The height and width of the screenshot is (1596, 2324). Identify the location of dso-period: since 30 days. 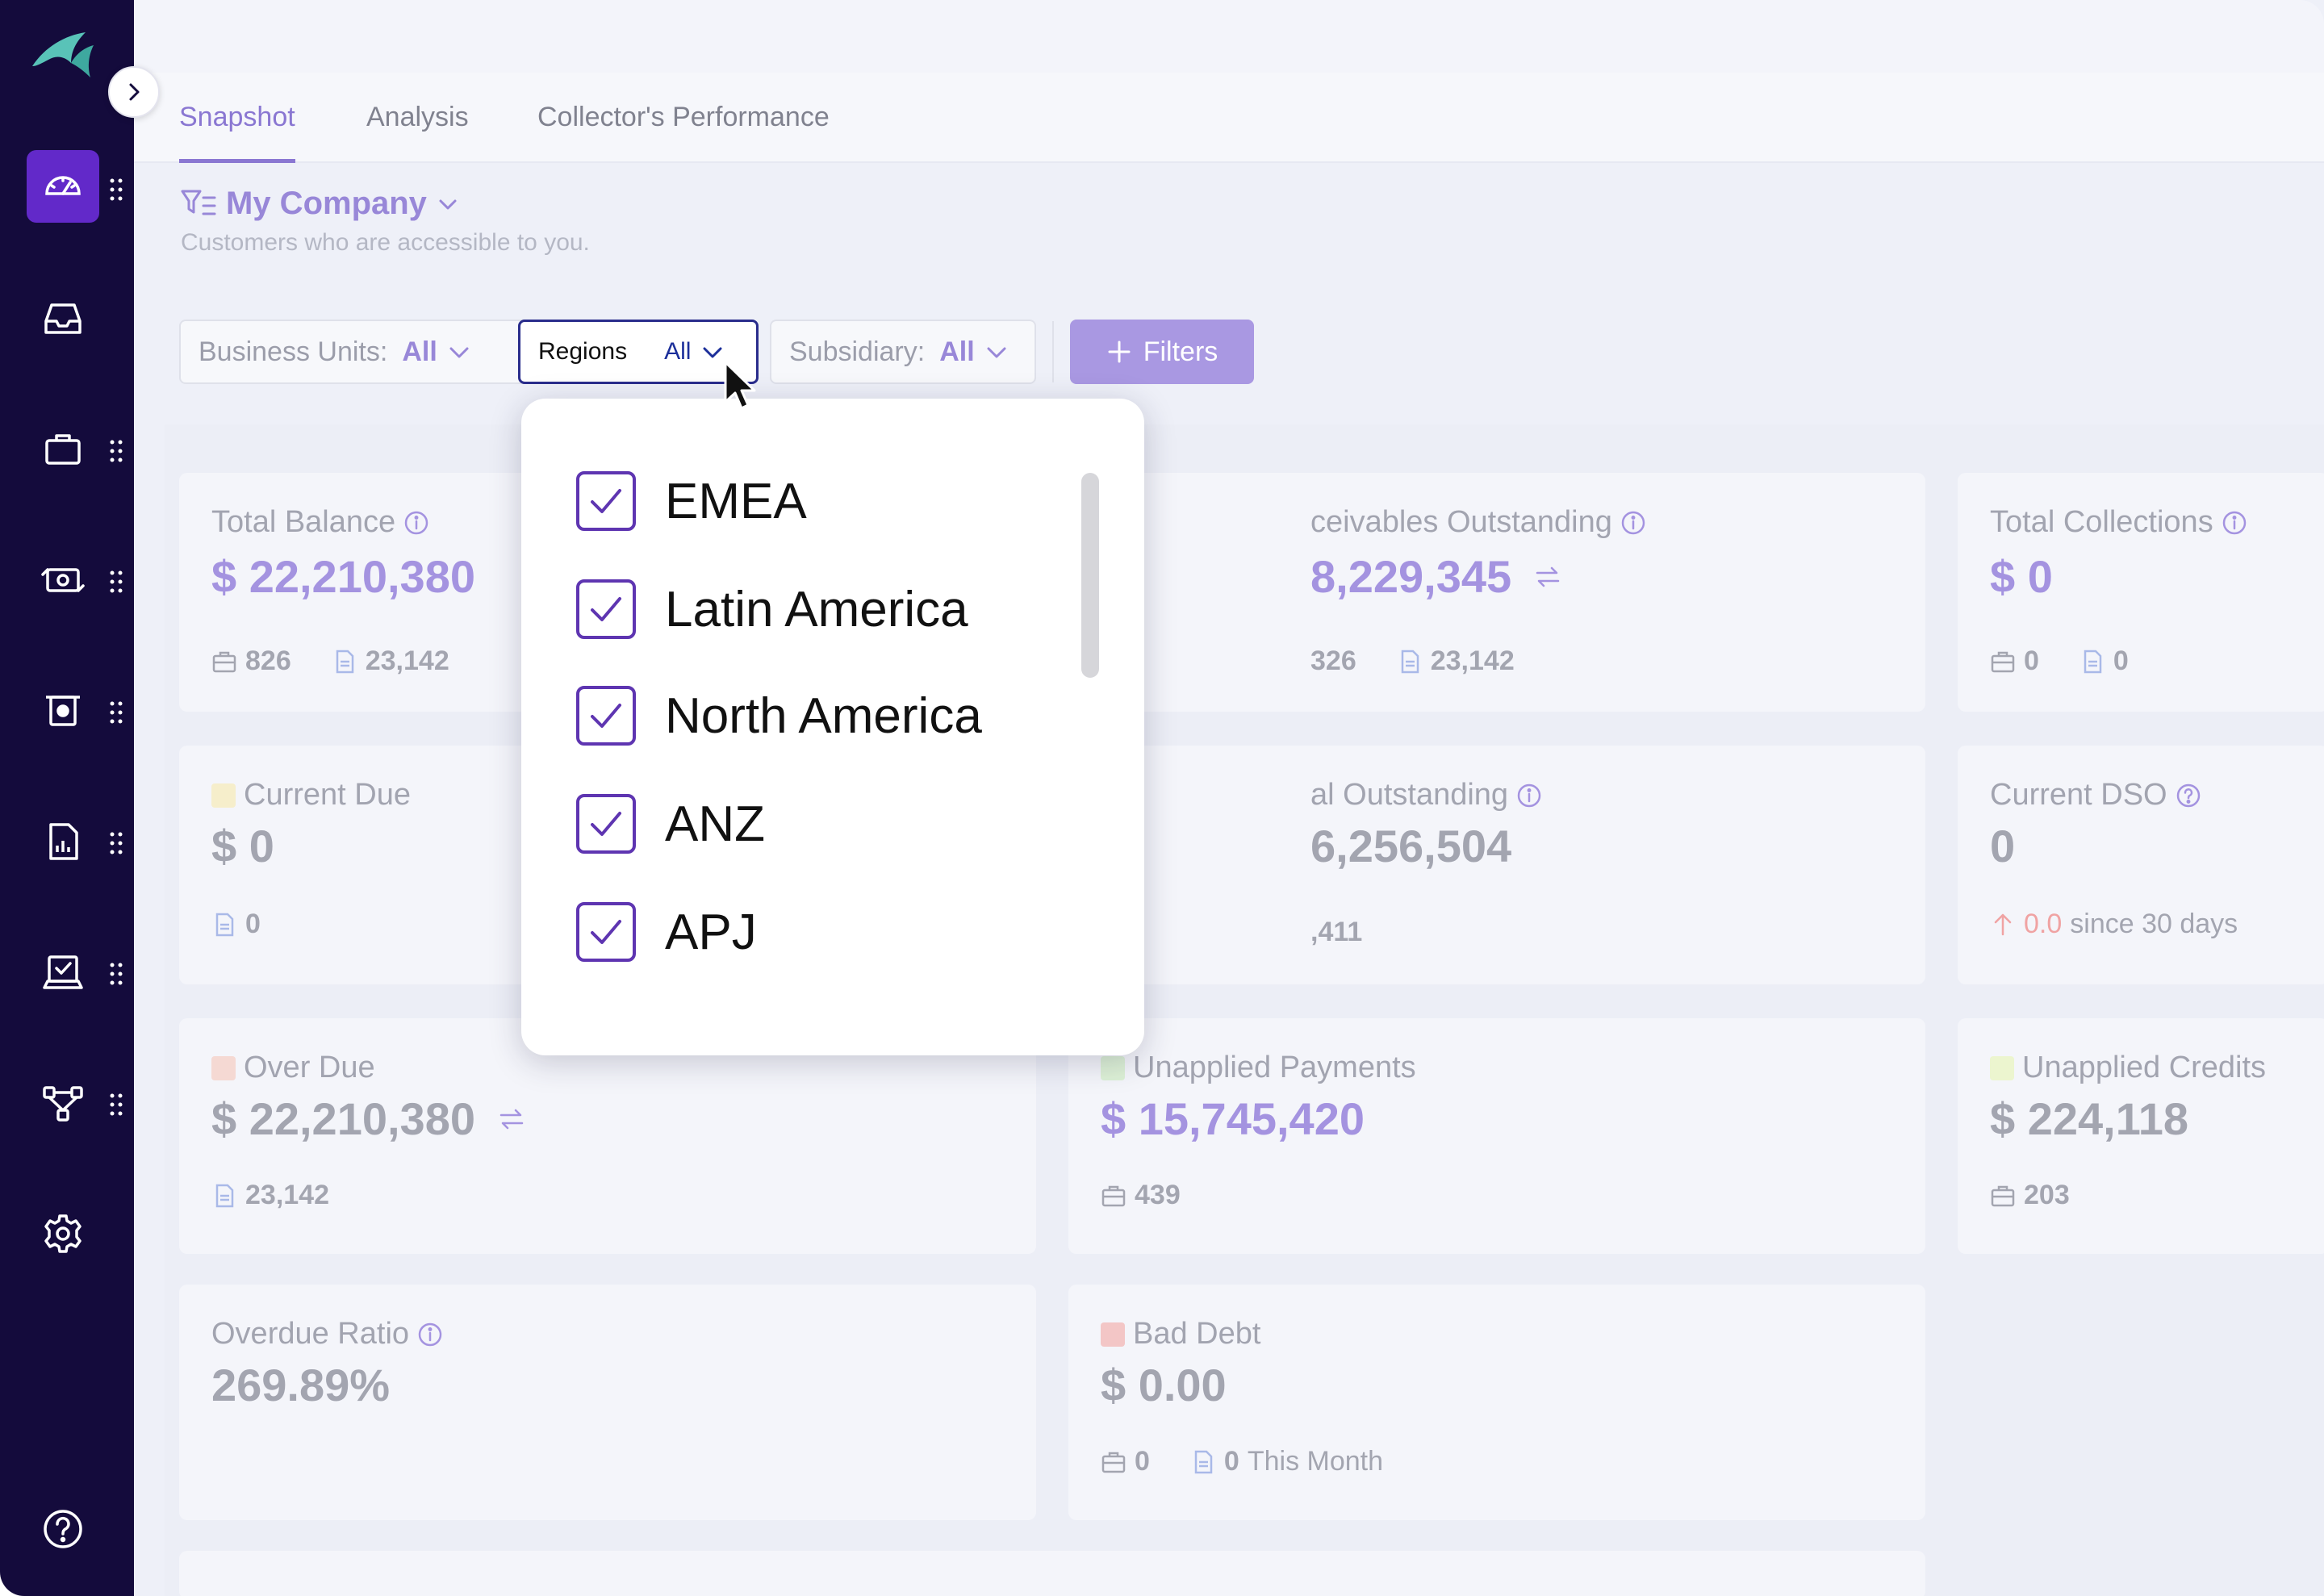
(2154, 924).